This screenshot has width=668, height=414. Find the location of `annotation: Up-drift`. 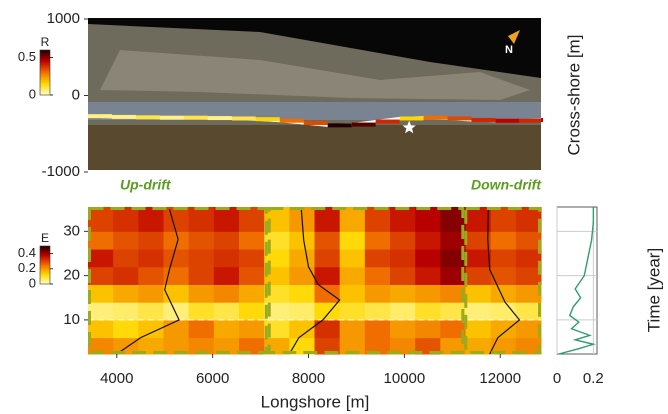

annotation: Up-drift is located at coordinates (146, 185).